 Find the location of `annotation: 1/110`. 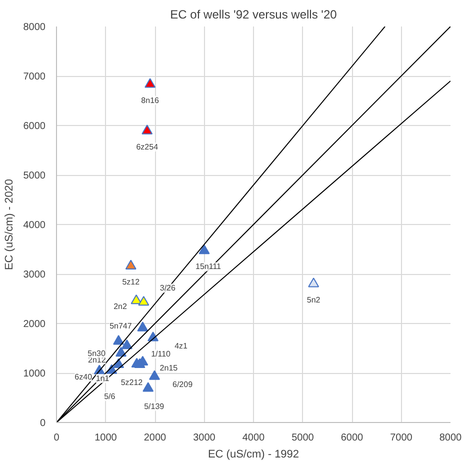

annotation: 1/110 is located at coordinates (161, 354).